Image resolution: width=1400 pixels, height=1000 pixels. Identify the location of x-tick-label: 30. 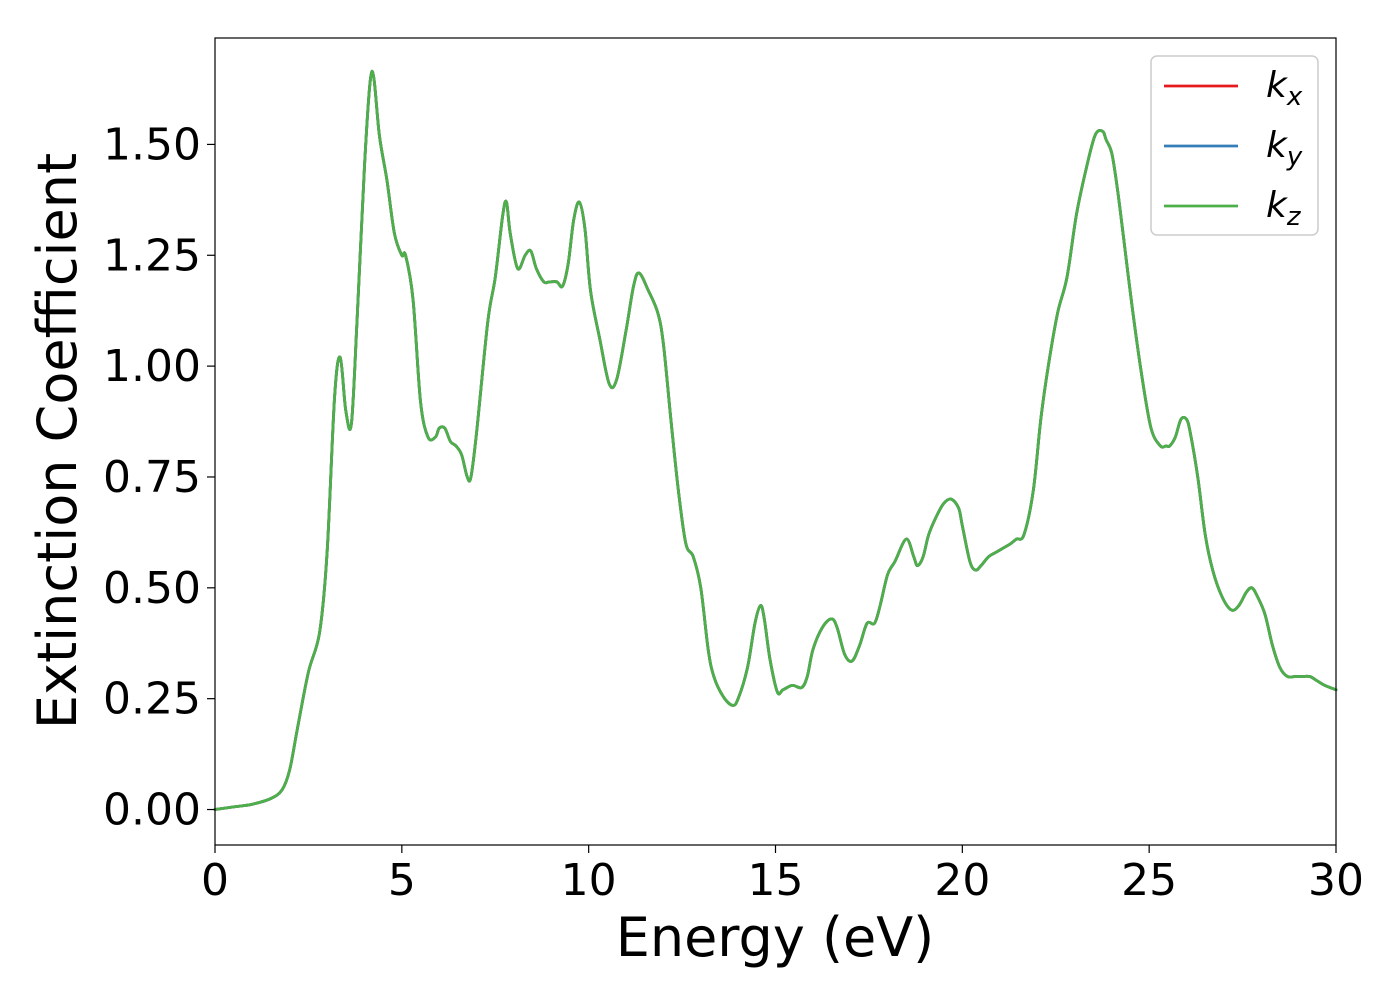
(1336, 880).